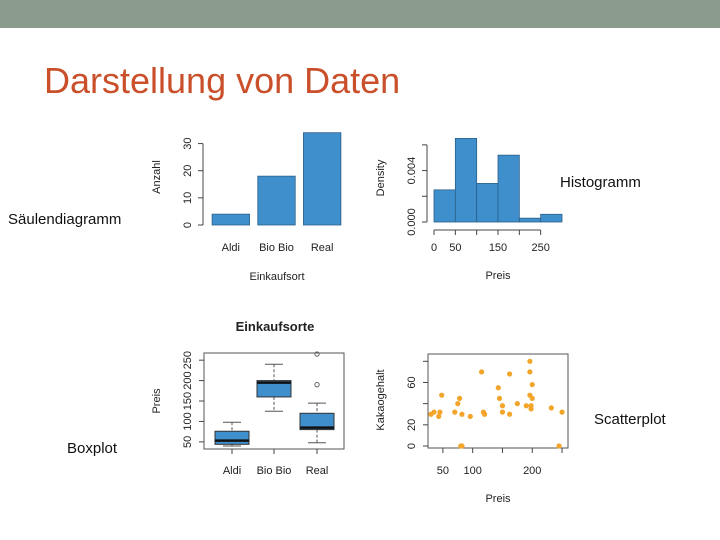  I want to click on label-scatterplot: Scatterplot, so click(630, 419).